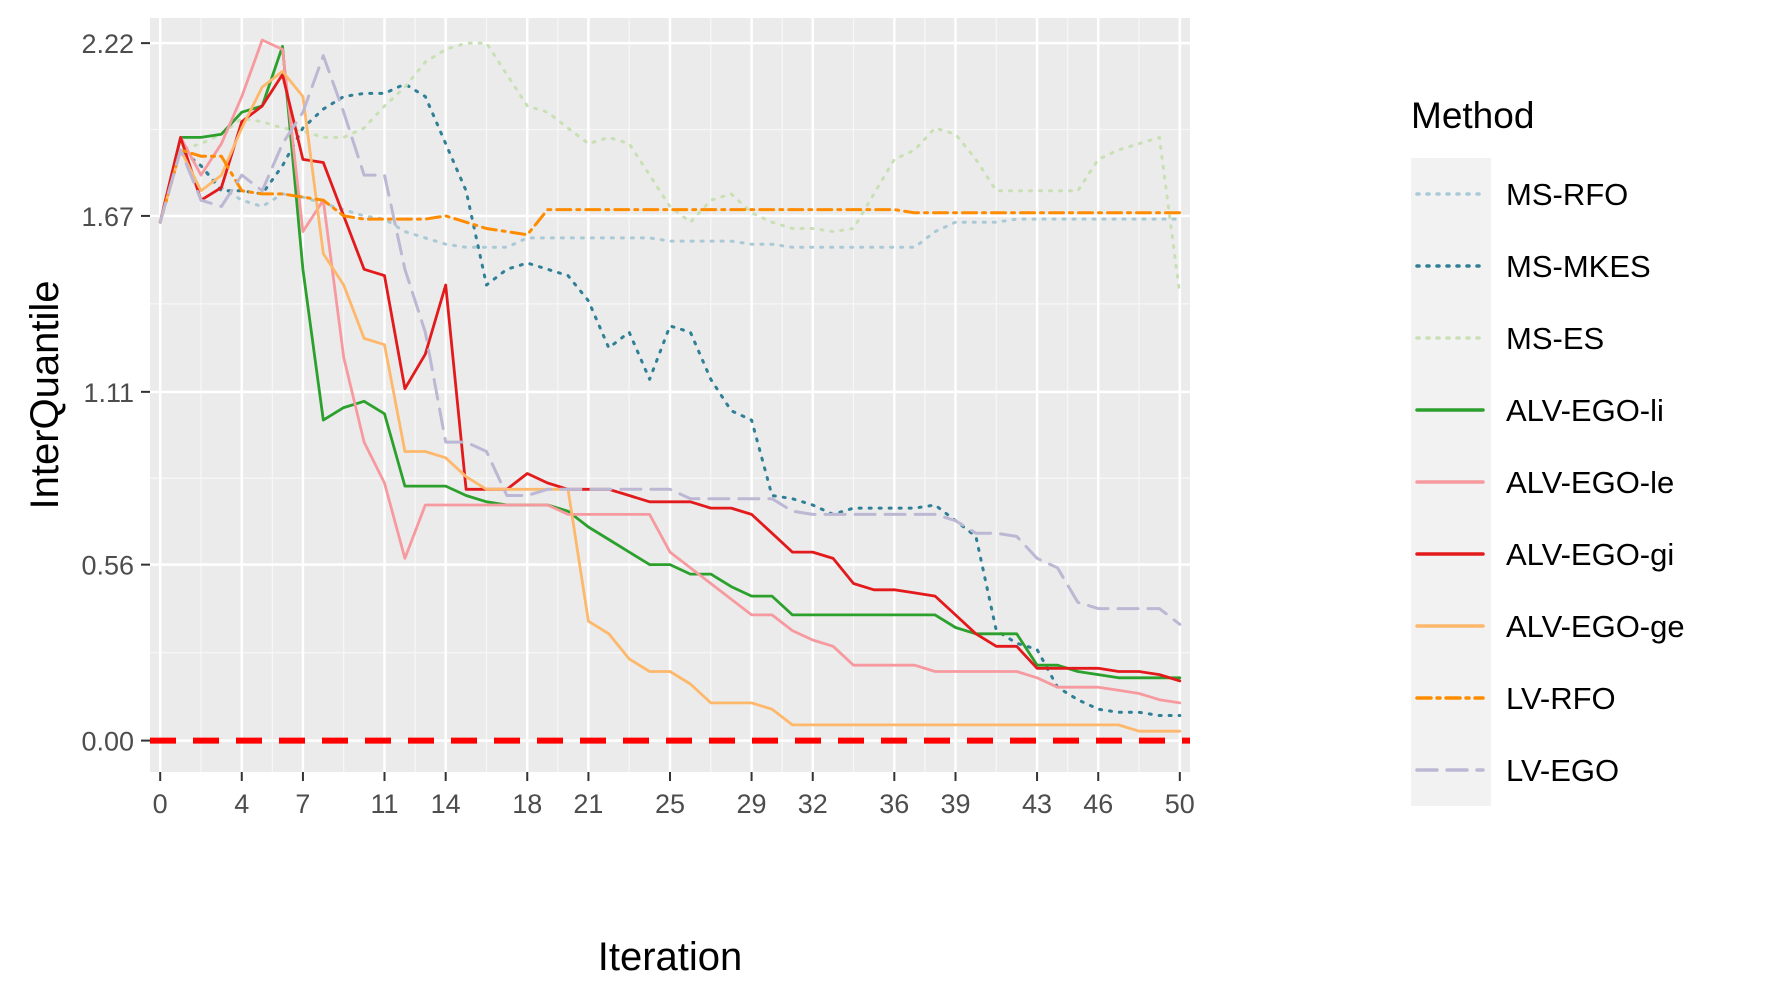 This screenshot has width=1767, height=1002. I want to click on y-tick-label: 0.00, so click(107, 742).